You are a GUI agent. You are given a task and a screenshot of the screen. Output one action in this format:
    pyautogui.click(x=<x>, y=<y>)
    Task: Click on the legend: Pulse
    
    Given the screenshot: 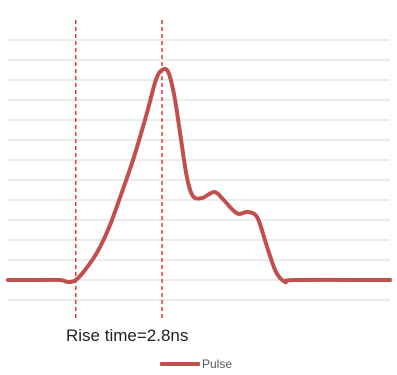 What is the action you would take?
    pyautogui.click(x=196, y=364)
    